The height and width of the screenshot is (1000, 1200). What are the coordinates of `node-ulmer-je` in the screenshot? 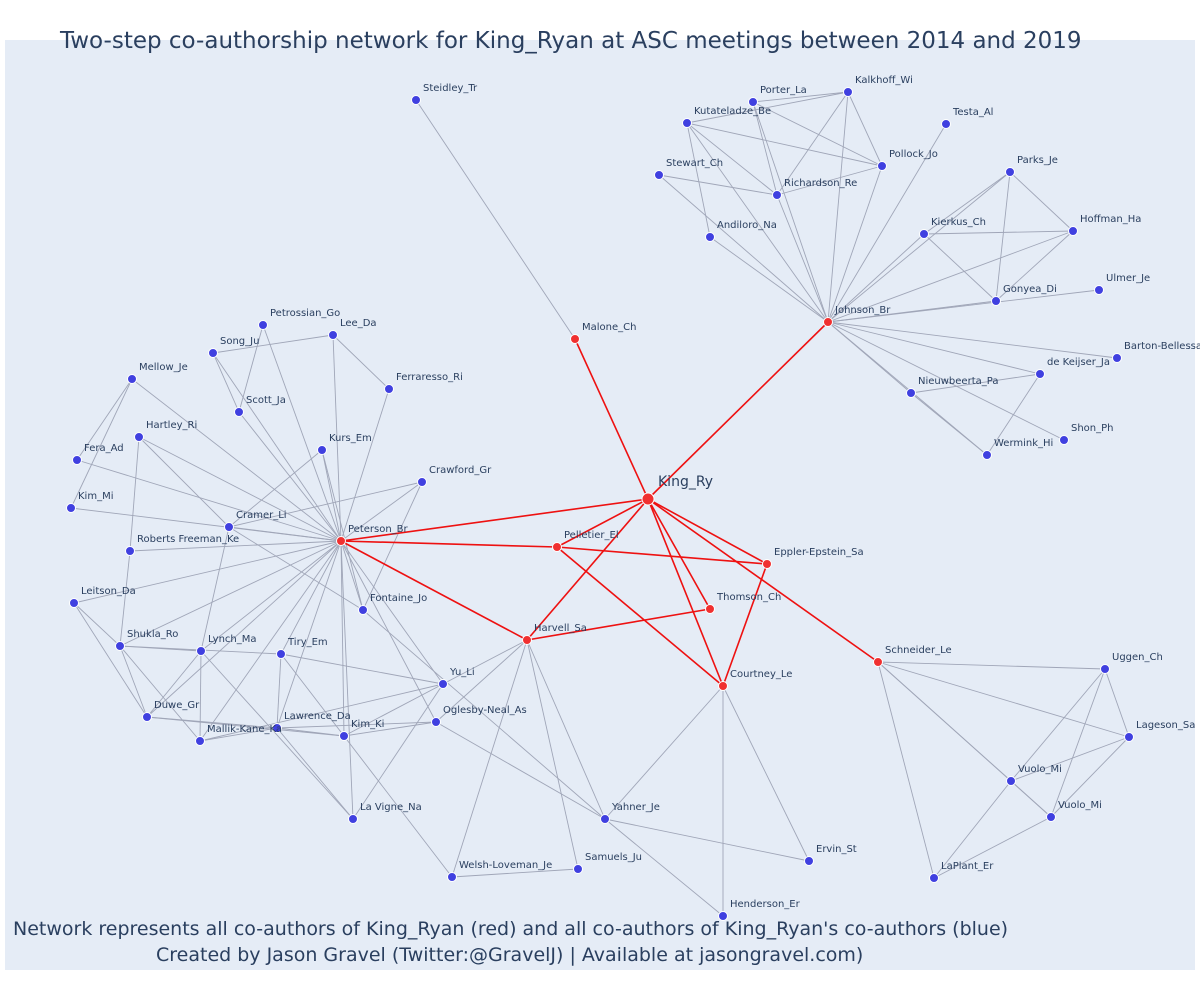 It's located at (1099, 290).